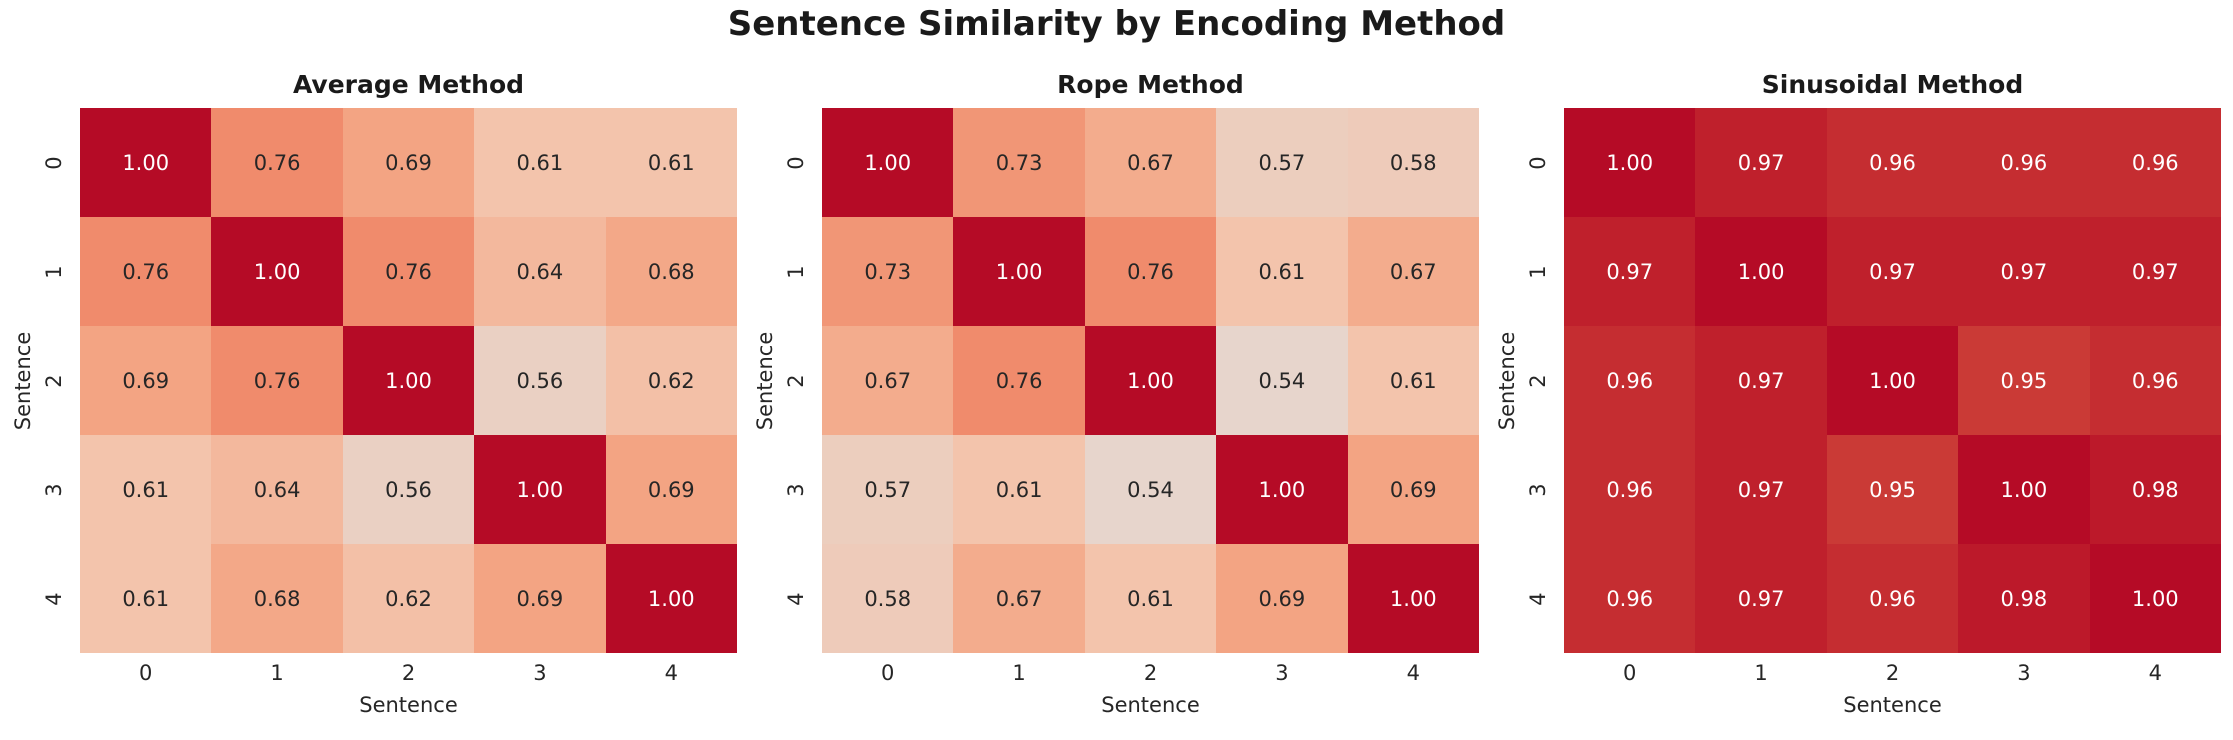 This screenshot has width=2233, height=740. What do you see at coordinates (888, 598) in the screenshot?
I see `cell-value: 0.58` at bounding box center [888, 598].